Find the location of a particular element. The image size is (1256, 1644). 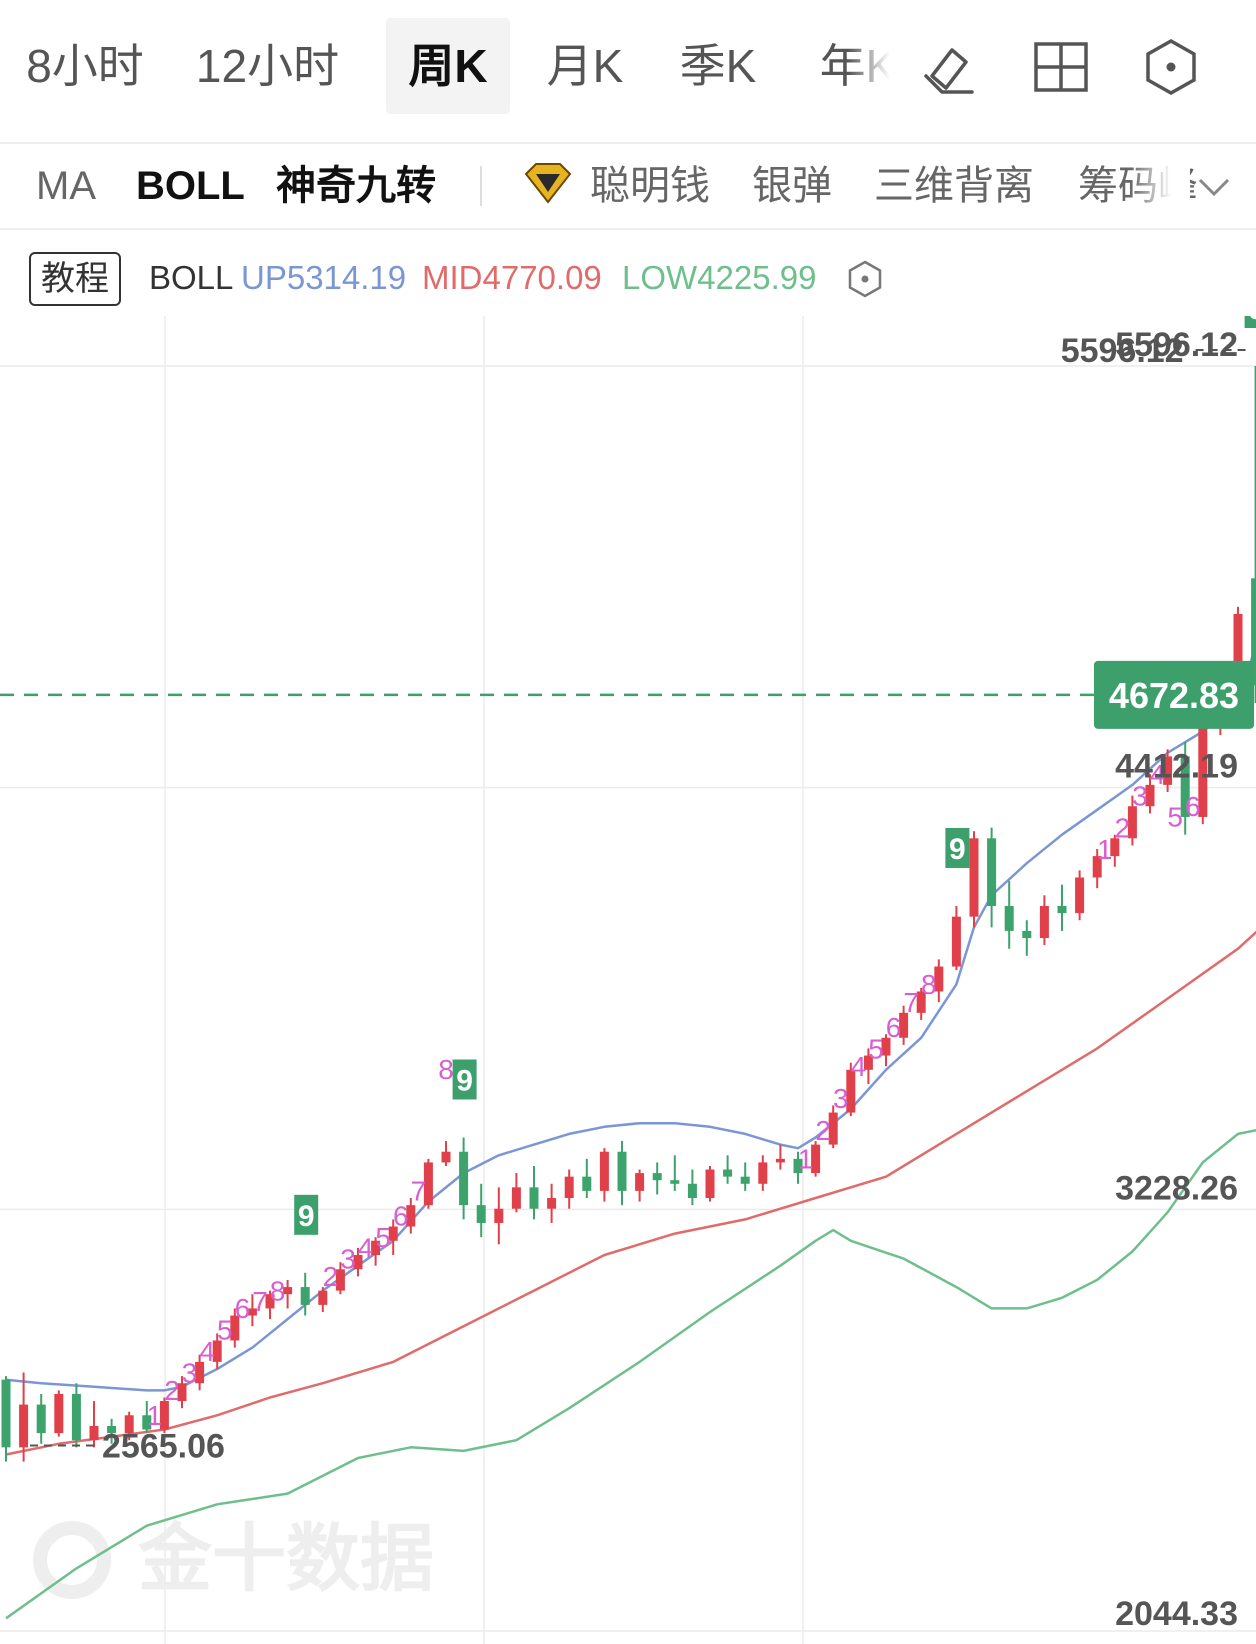

chevron-down-icon is located at coordinates (1217, 186).